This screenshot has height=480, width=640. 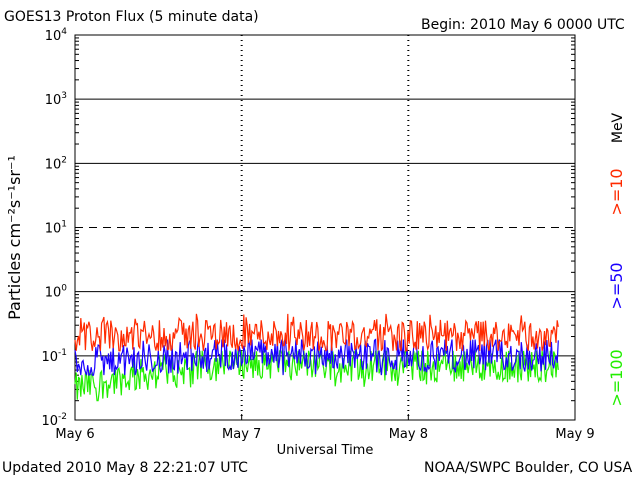 I want to click on y-tick-label-2: 10⁰, so click(x=56, y=292).